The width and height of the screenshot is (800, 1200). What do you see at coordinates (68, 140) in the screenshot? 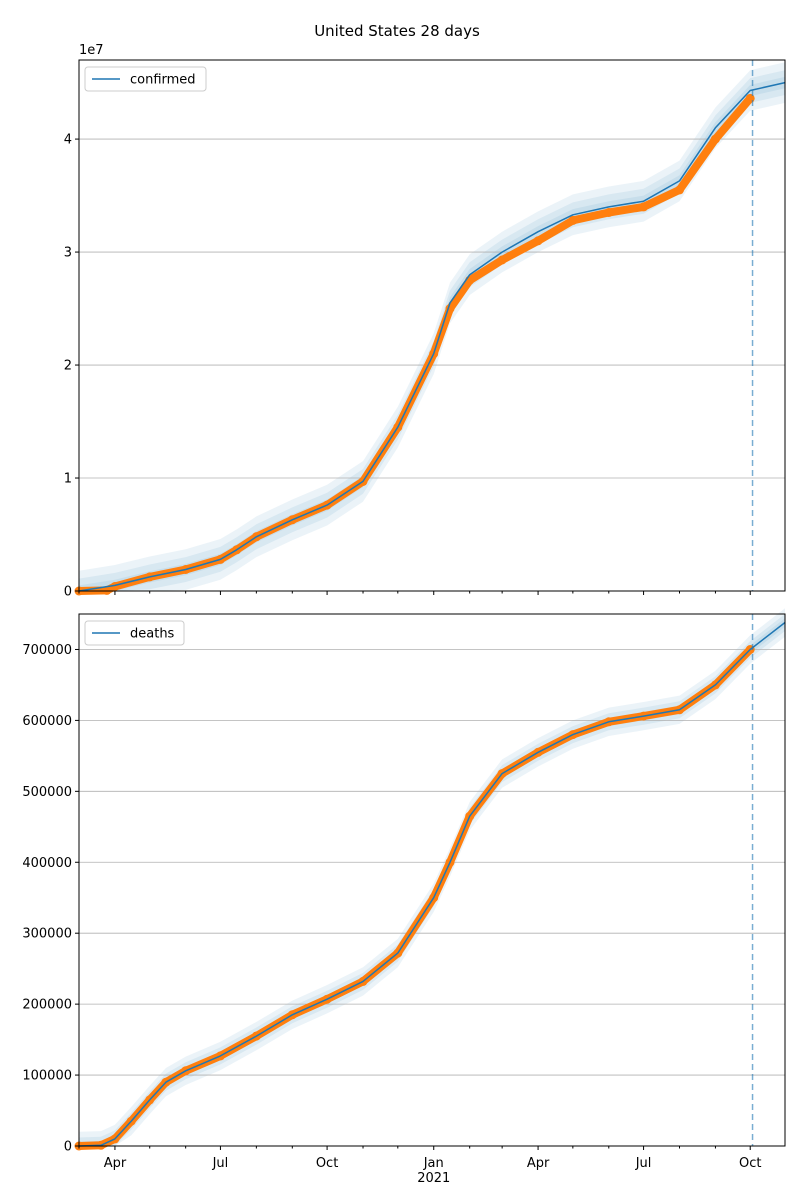
I see `y-tick-label: 4` at bounding box center [68, 140].